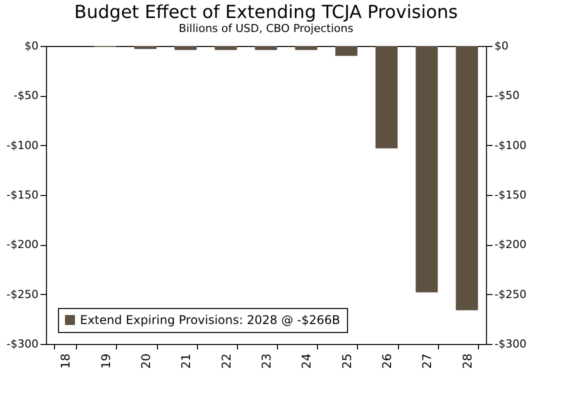 This screenshot has width=582, height=411. What do you see at coordinates (266, 12) in the screenshot?
I see `chart-title: Budget Effect of Extending TCJA Provisions` at bounding box center [266, 12].